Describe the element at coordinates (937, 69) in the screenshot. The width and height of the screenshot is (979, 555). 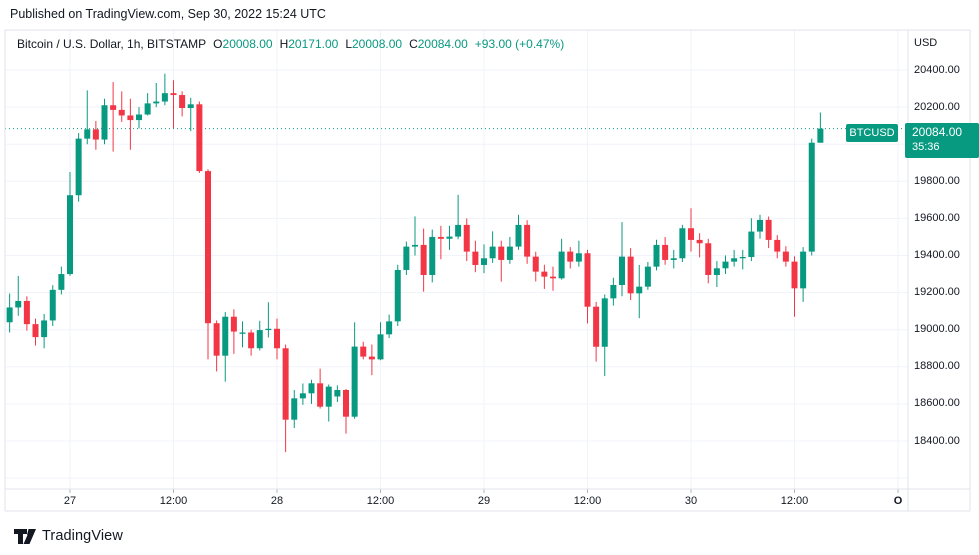
I see `price-axis-label: 20400.00` at that location.